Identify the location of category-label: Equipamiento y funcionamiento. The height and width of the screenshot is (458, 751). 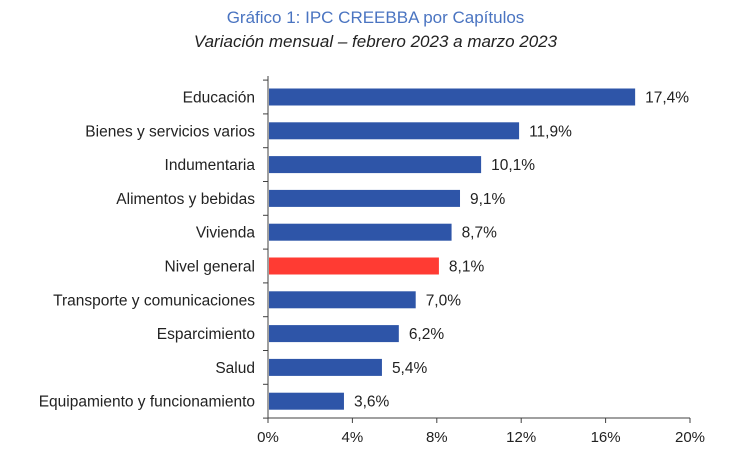
(147, 402).